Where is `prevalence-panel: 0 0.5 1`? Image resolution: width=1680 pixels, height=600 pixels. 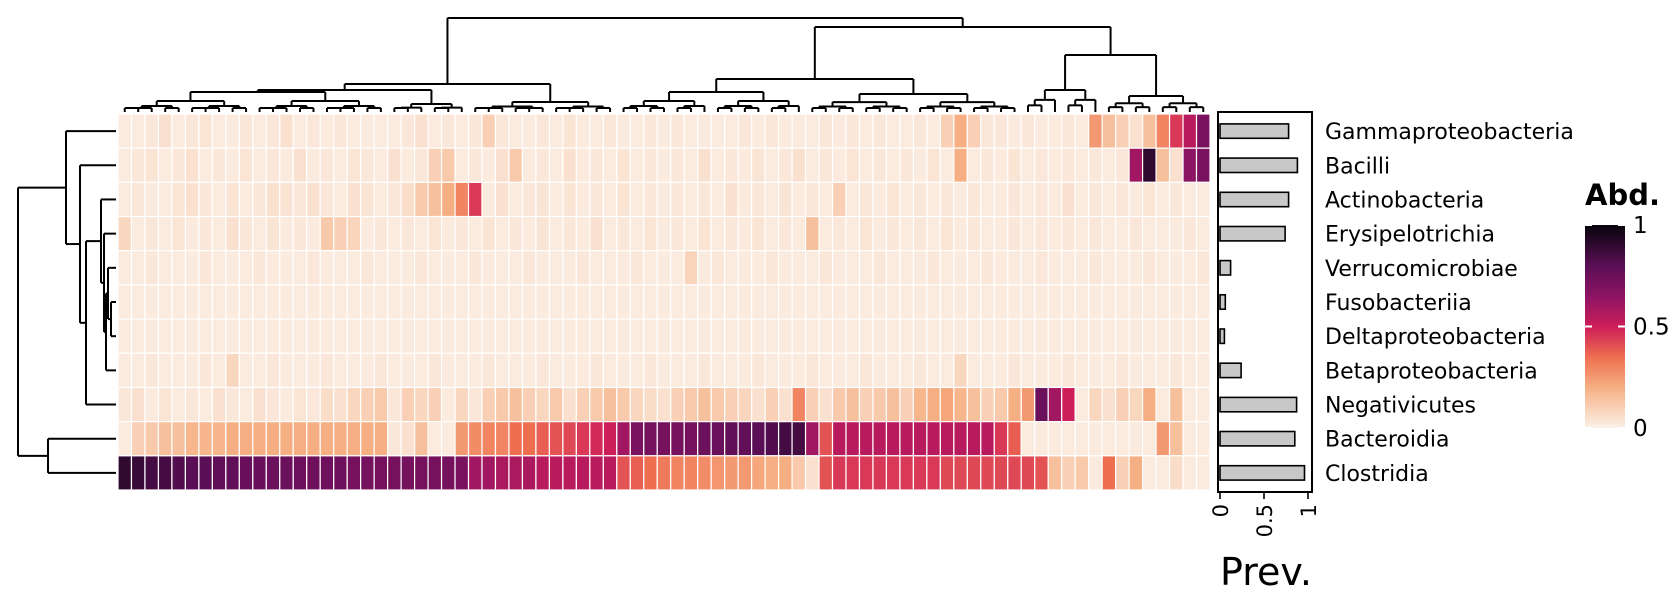 prevalence-panel: 0 0.5 1 is located at coordinates (1265, 324).